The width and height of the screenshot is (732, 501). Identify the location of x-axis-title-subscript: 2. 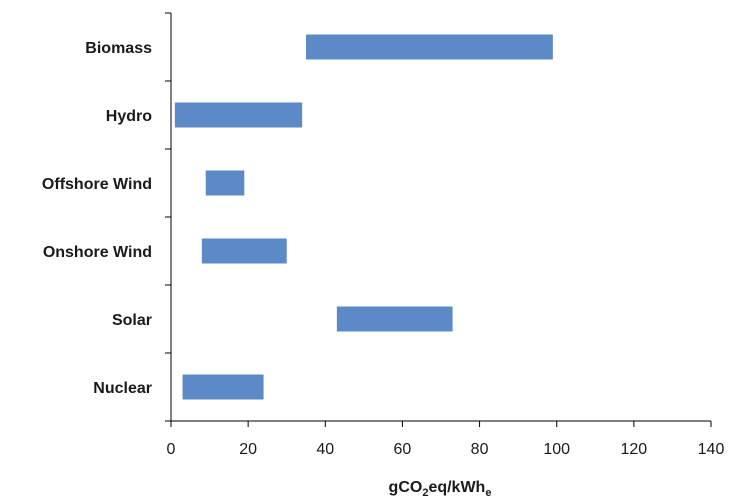
(425, 493).